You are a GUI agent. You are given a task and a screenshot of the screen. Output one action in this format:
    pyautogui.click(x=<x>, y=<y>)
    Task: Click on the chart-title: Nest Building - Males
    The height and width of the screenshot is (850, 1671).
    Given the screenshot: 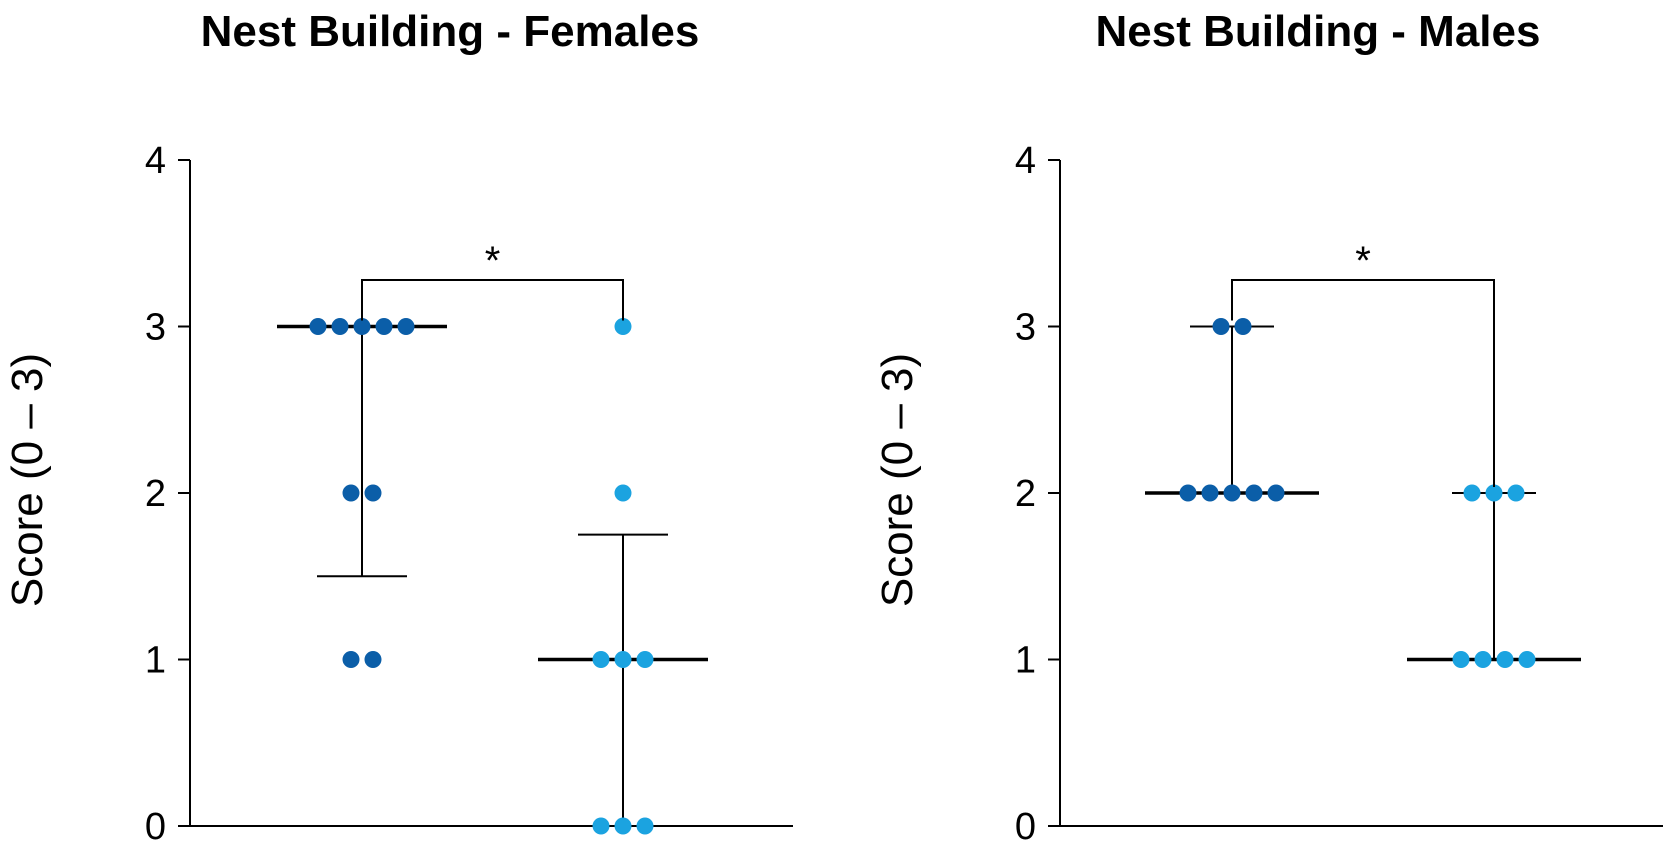 What is the action you would take?
    pyautogui.click(x=1318, y=31)
    